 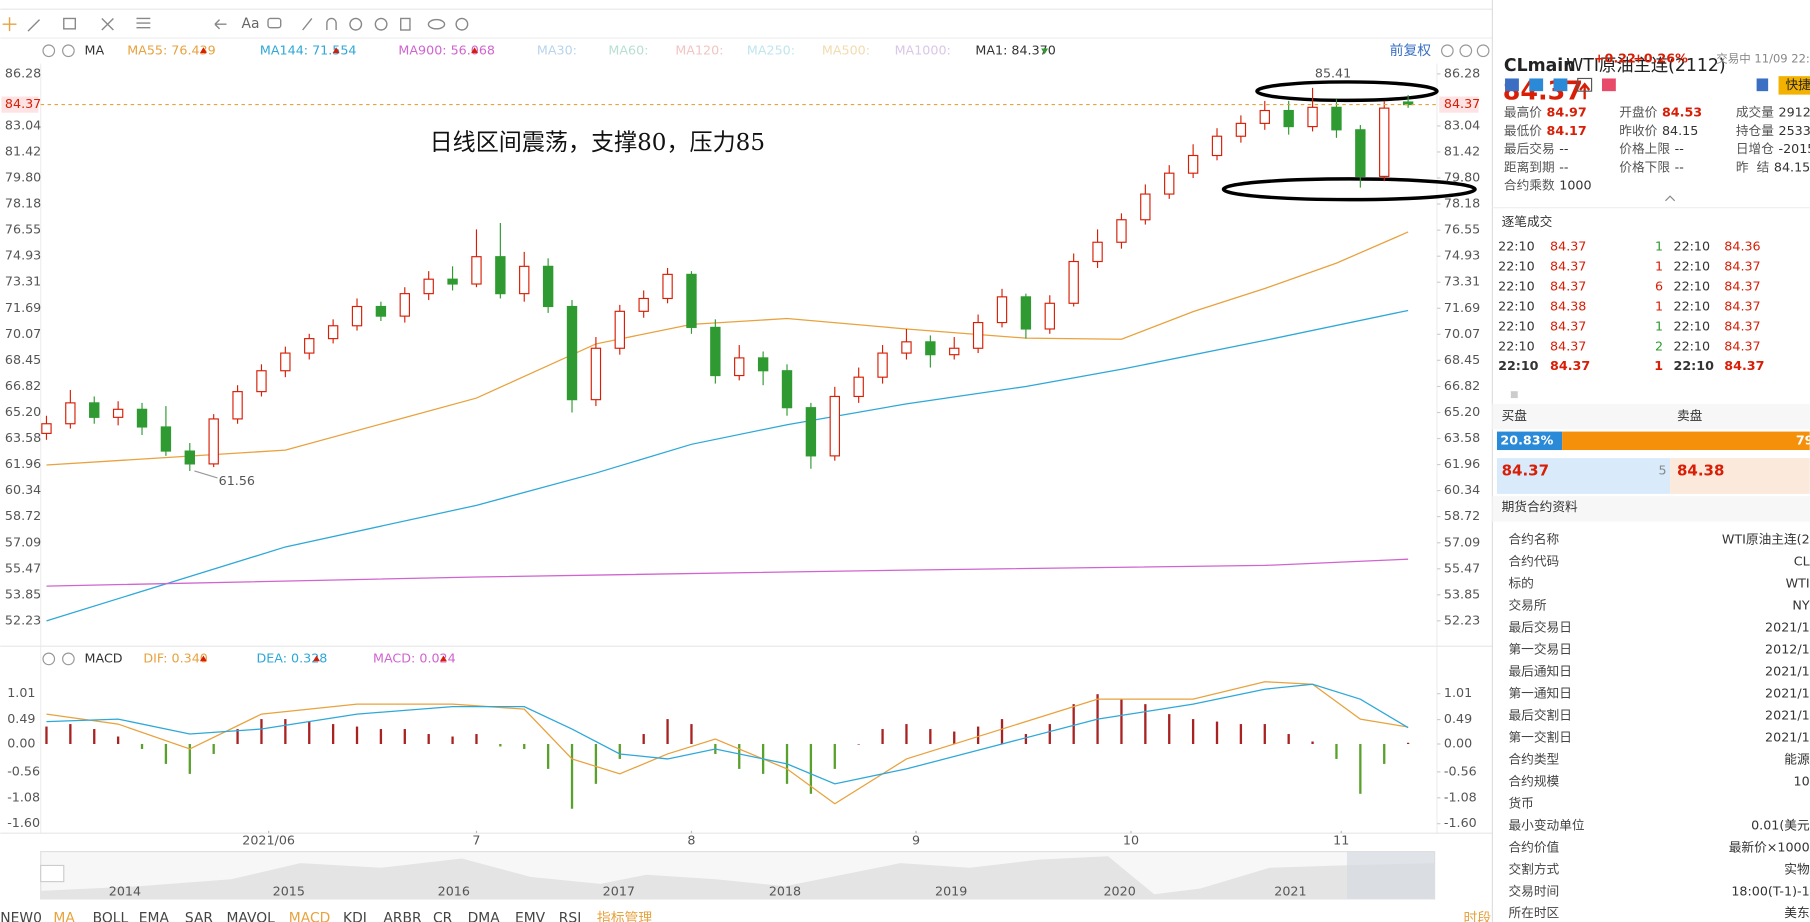 What do you see at coordinates (402, 916) in the screenshot?
I see `indicator-tab: ARBR` at bounding box center [402, 916].